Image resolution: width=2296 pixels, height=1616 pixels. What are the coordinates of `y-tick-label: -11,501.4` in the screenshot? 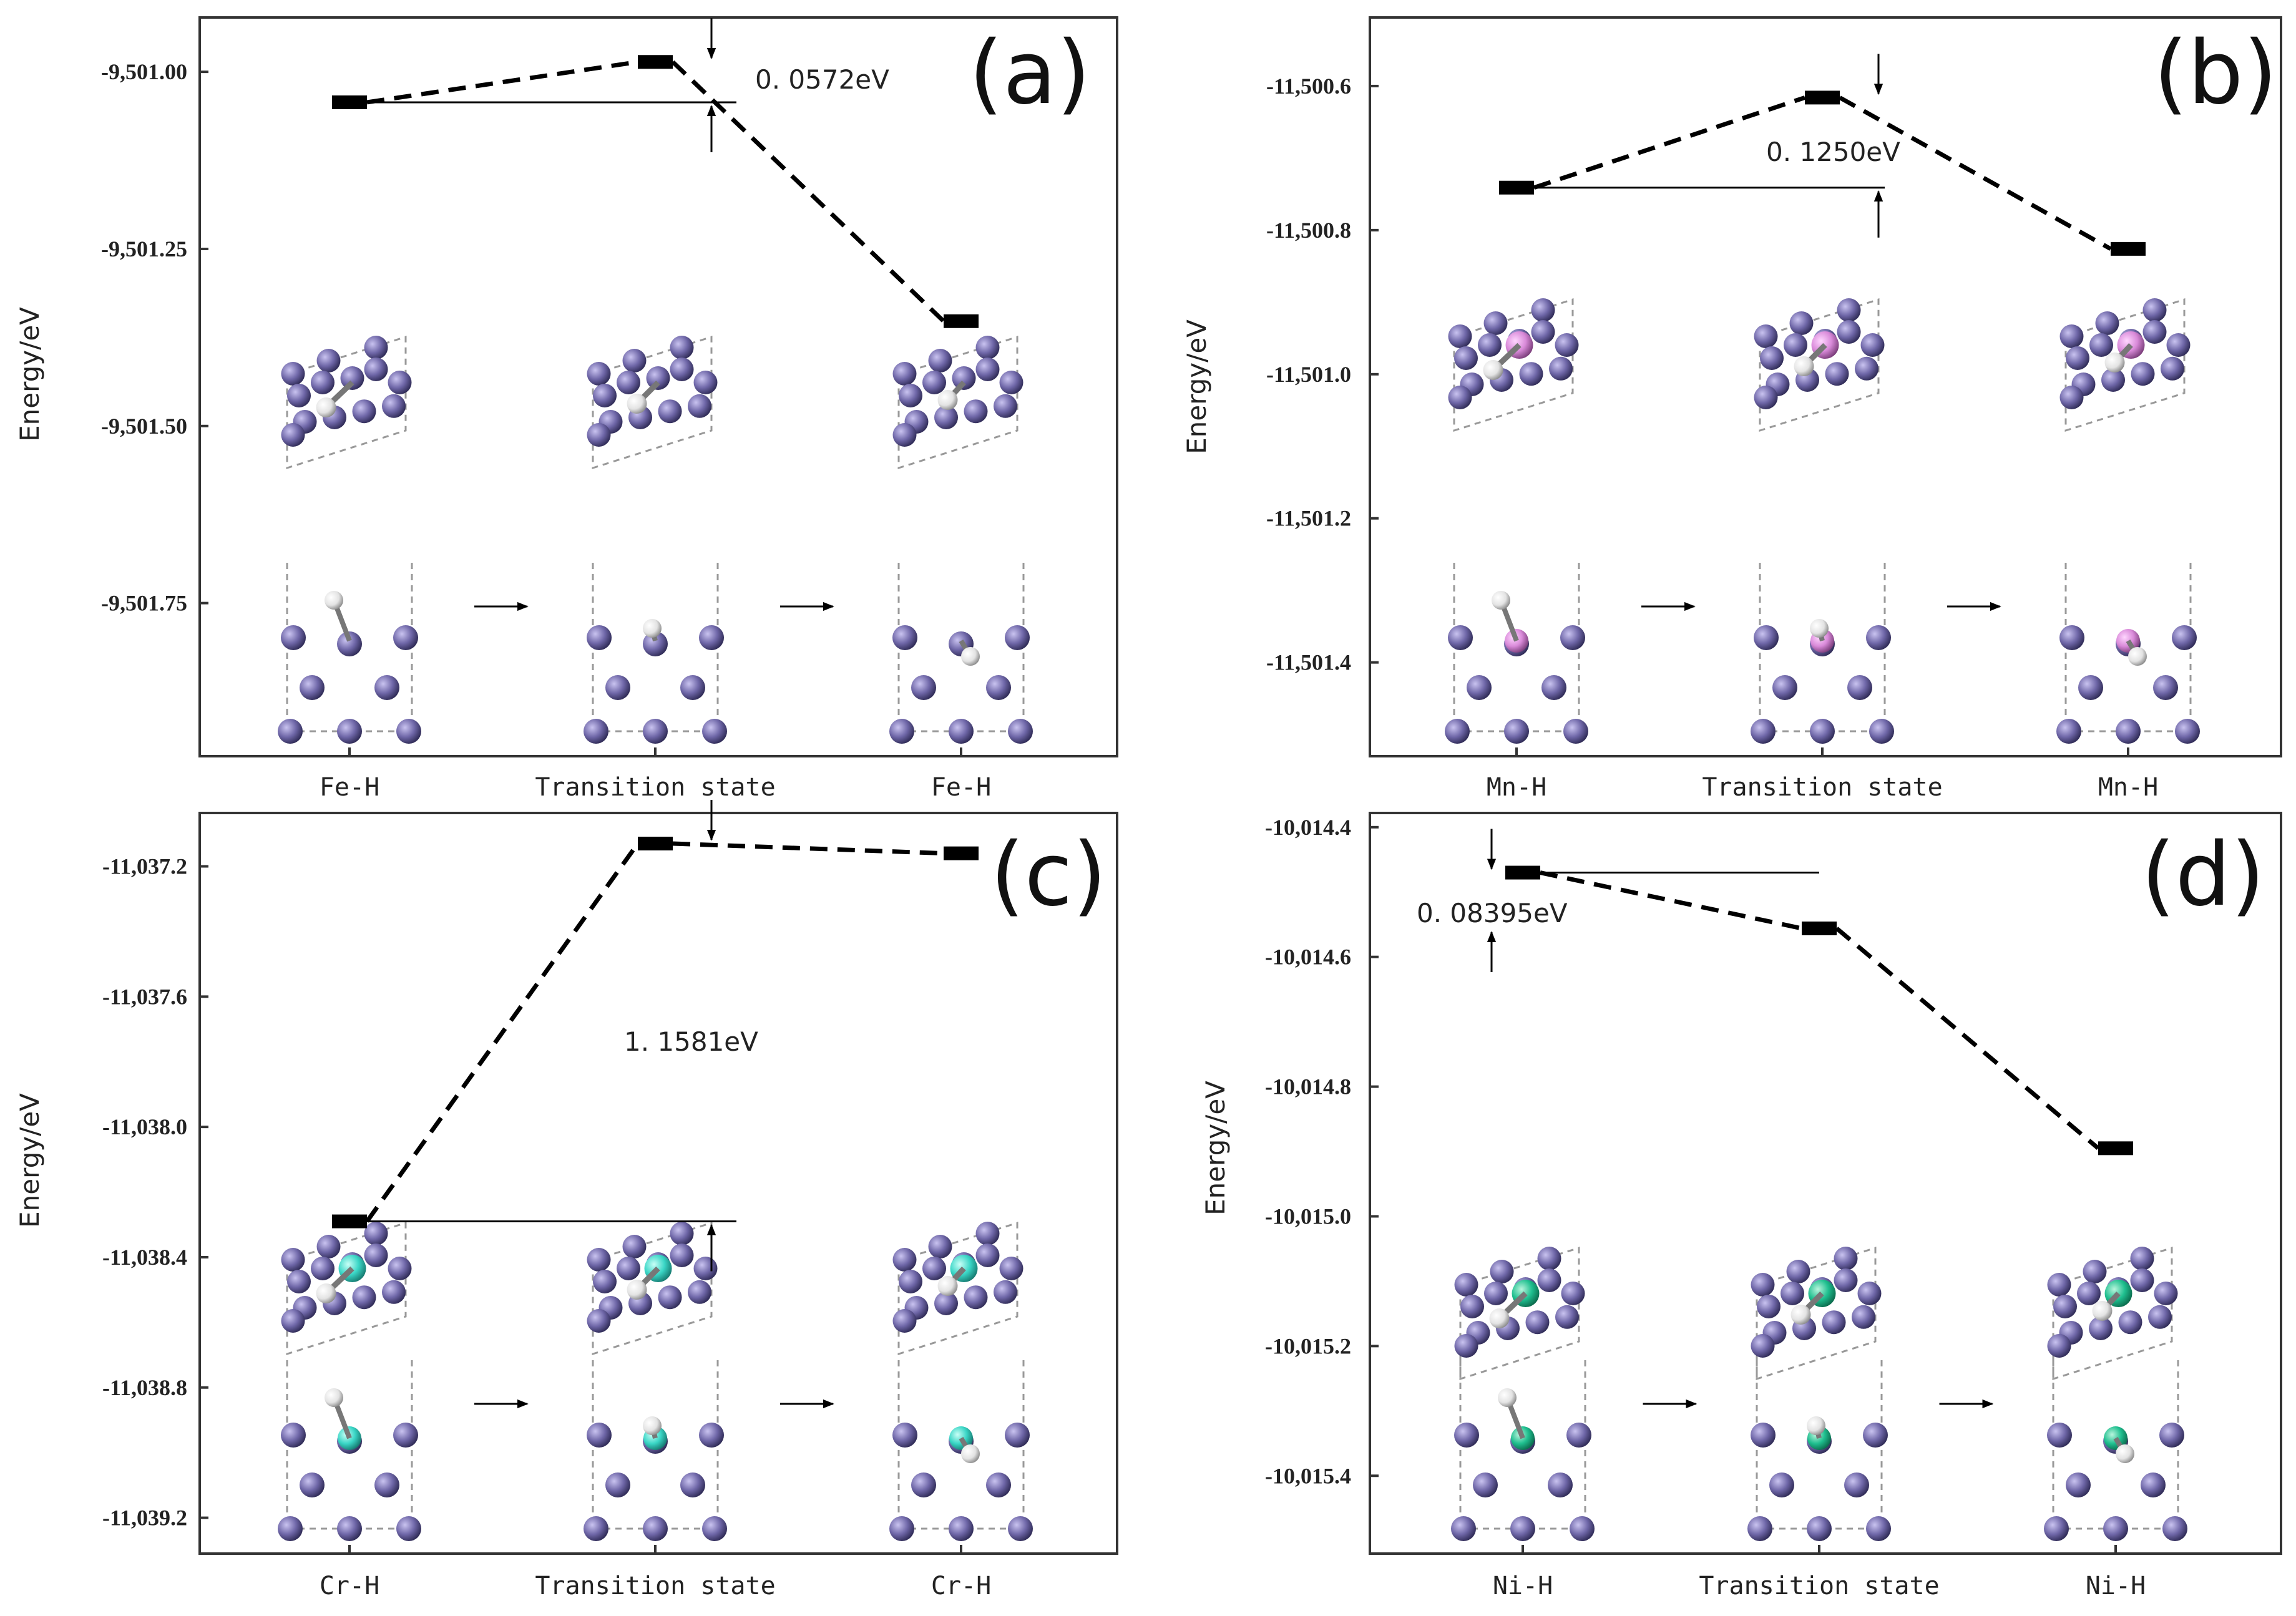 It's located at (1308, 662).